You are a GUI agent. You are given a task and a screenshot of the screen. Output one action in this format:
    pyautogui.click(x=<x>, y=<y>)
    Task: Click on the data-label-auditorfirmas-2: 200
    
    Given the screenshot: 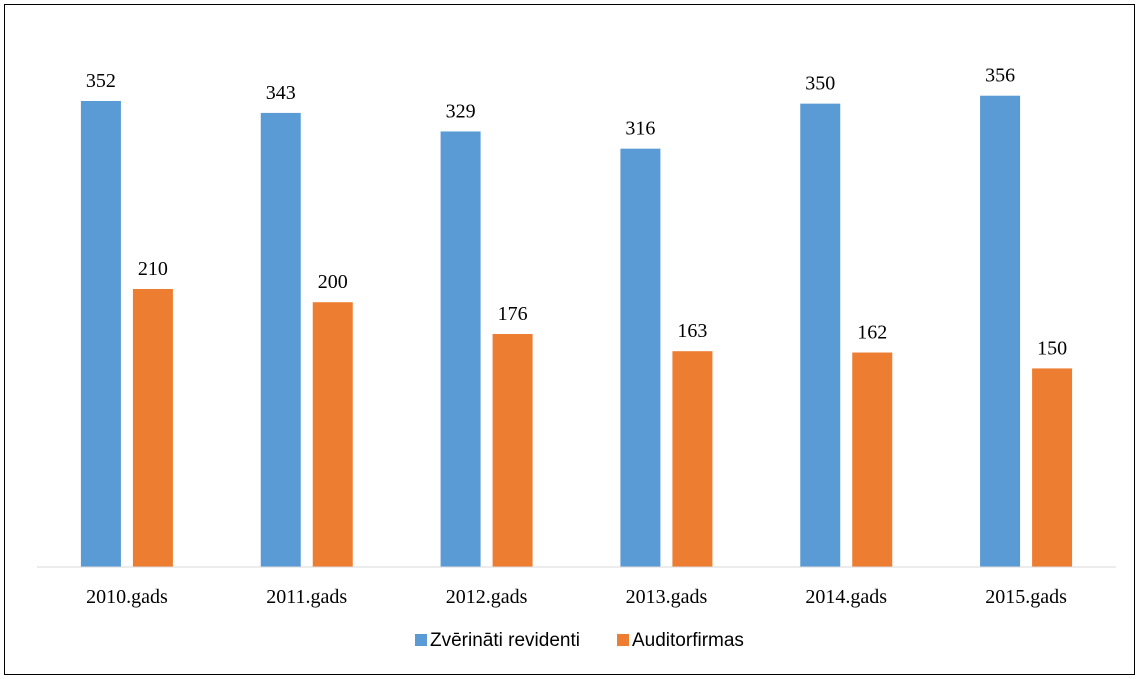 What is the action you would take?
    pyautogui.click(x=333, y=282)
    